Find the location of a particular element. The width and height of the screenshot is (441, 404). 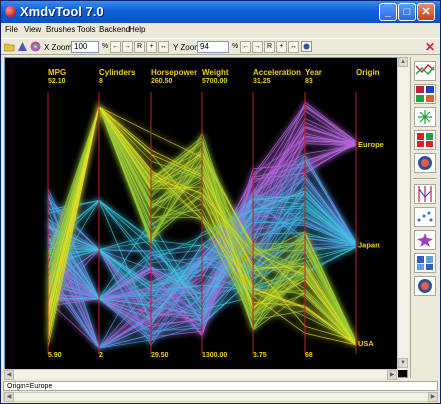

xzoom-percent: % is located at coordinates (105, 46).